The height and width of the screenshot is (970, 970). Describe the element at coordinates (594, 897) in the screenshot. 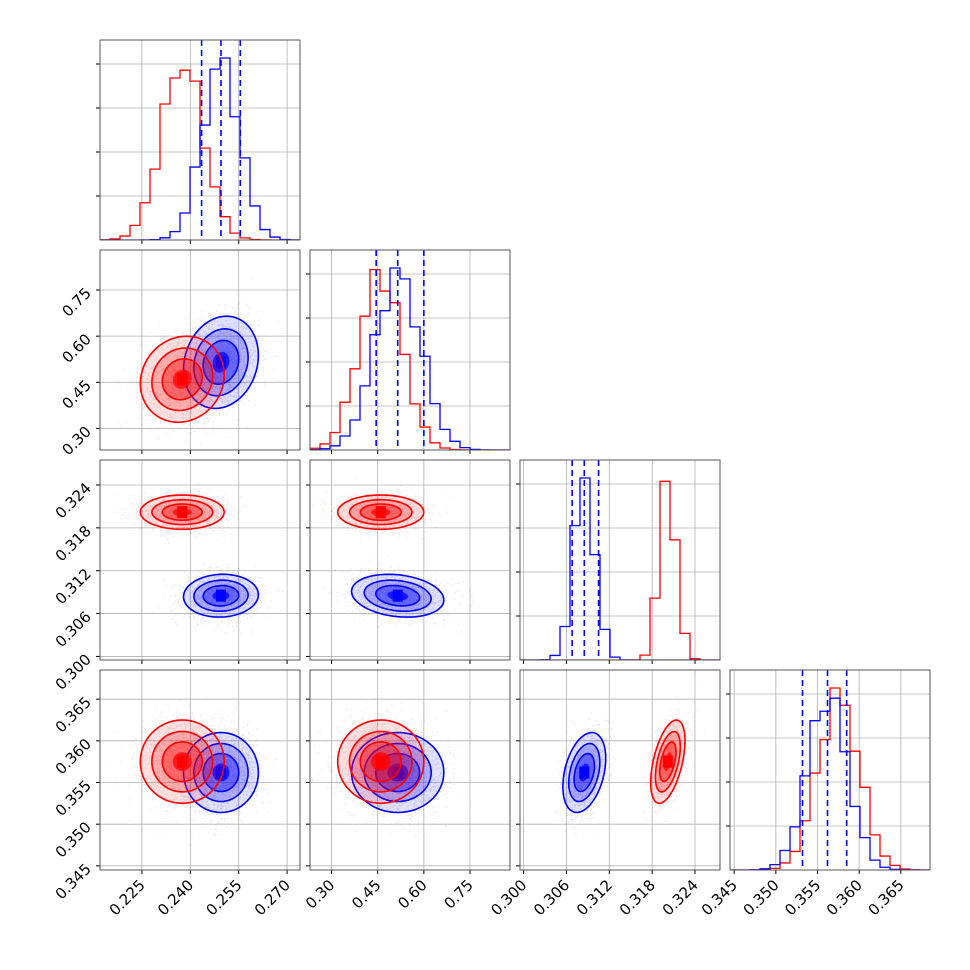

I see `x-tick-label: 0.312` at that location.